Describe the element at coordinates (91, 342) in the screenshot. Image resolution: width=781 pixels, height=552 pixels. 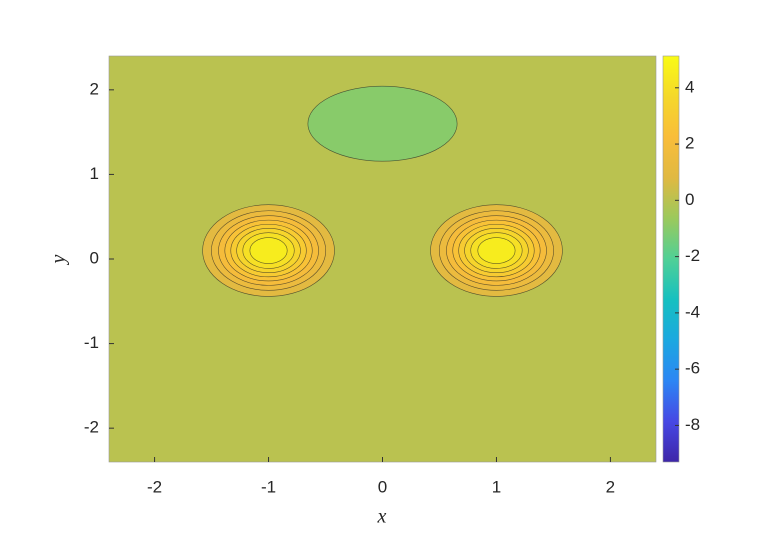
I see `y-tick-label: -1` at that location.